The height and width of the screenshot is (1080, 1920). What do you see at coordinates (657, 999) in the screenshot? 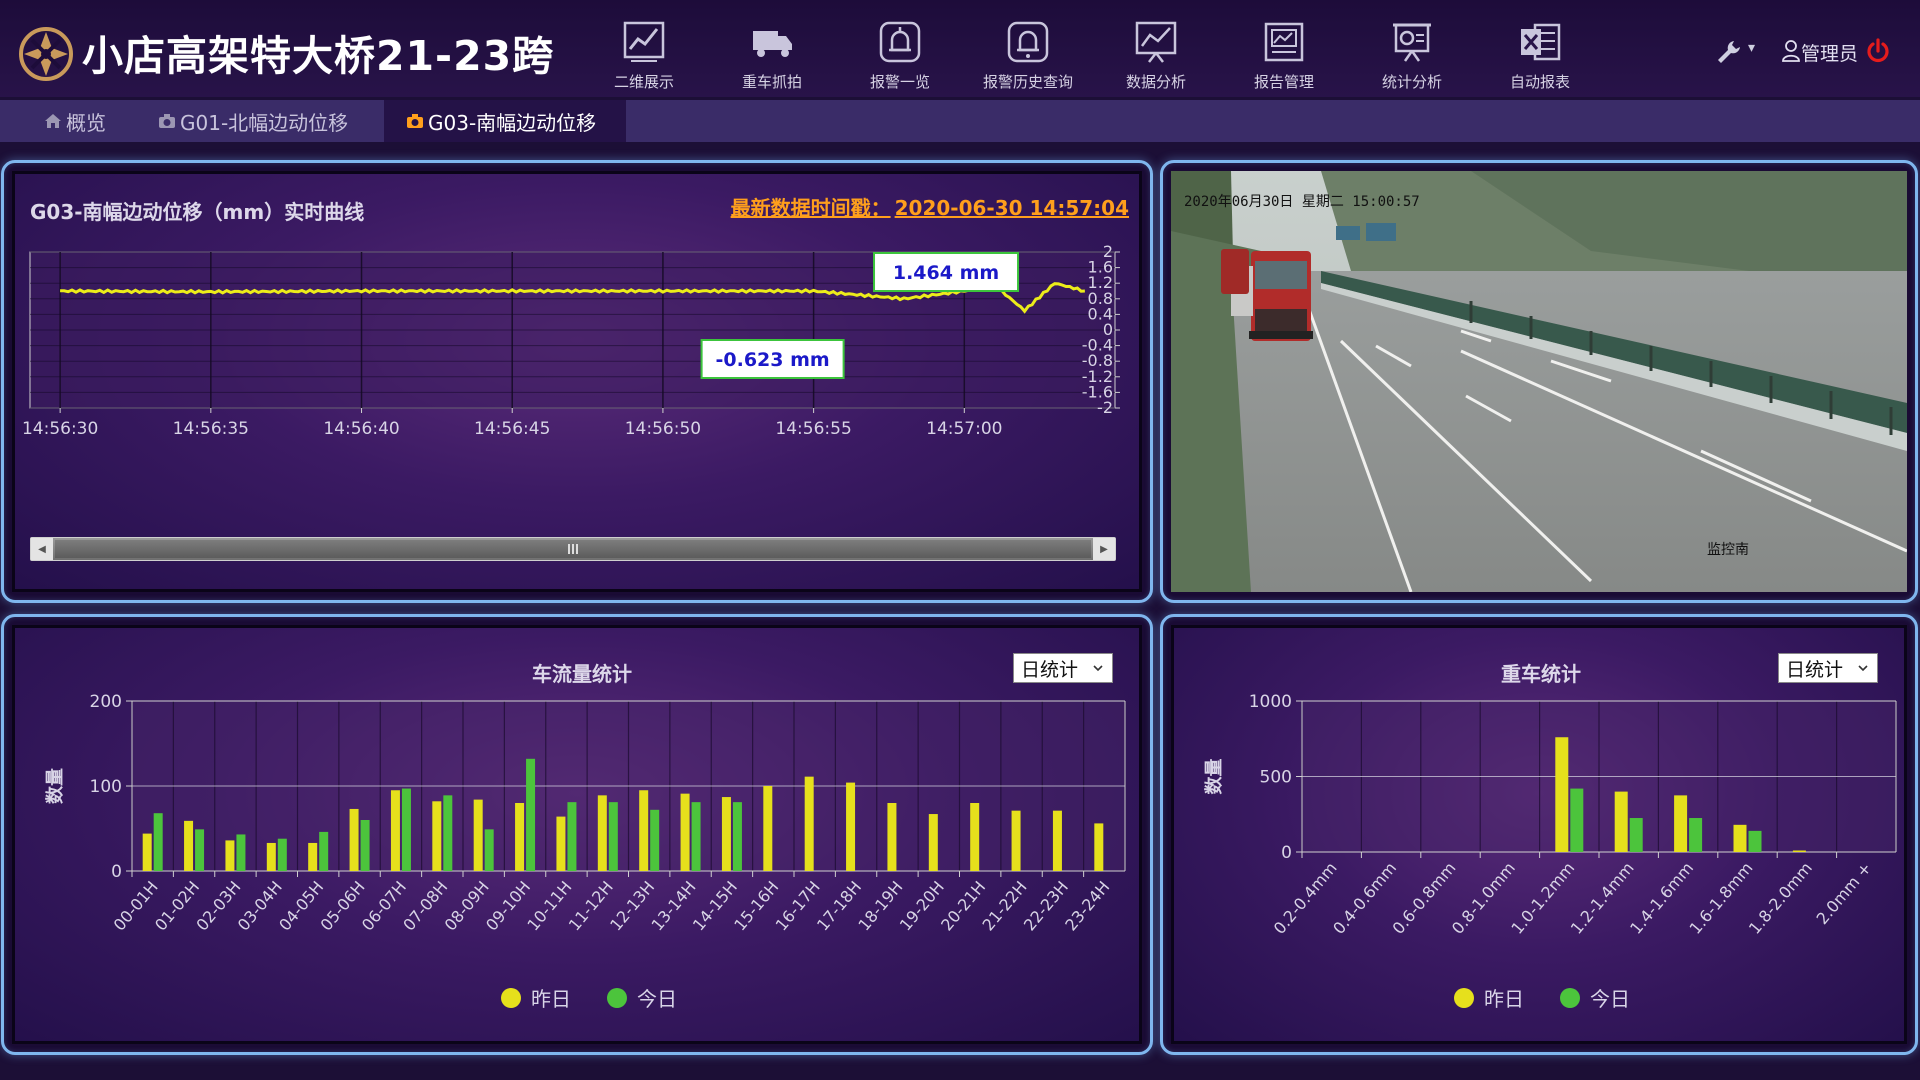
I see `legend-label: 今日` at bounding box center [657, 999].